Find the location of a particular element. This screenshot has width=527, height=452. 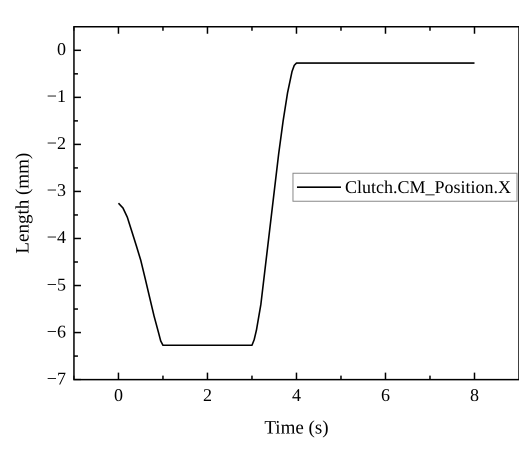

y-tick-label: 0 is located at coordinates (61, 49).